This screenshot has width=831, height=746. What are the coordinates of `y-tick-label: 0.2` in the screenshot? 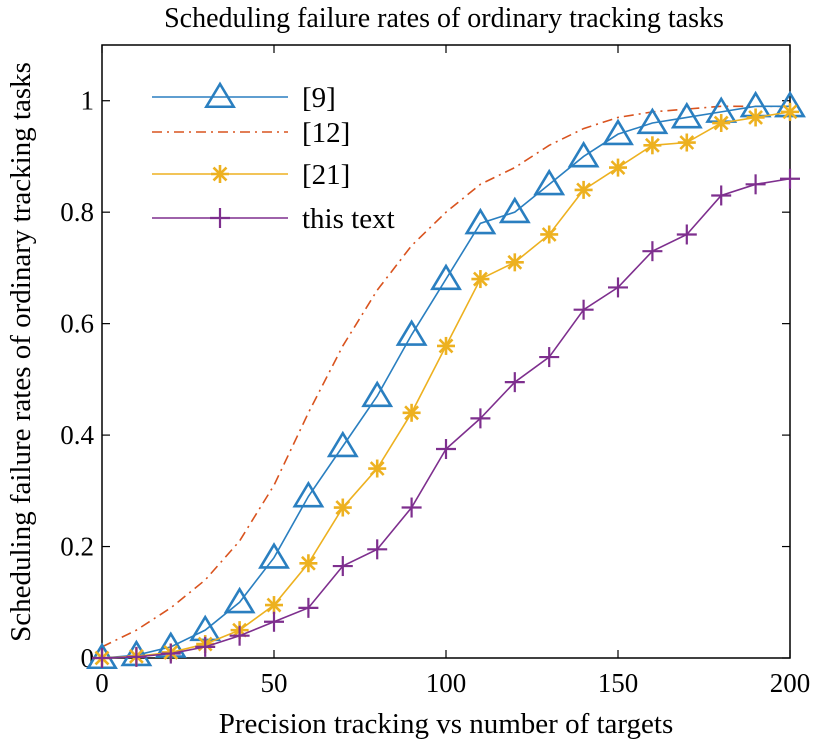 It's located at (77, 547).